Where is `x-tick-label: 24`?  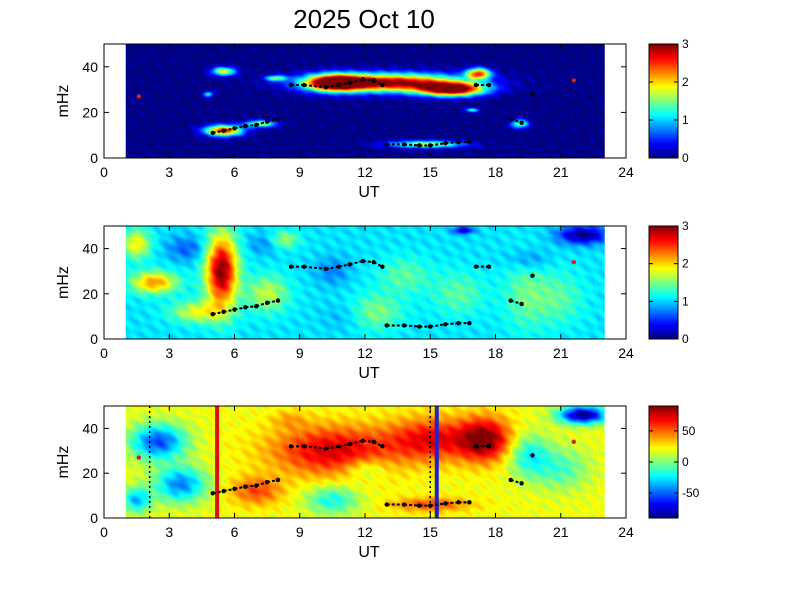
x-tick-label: 24 is located at coordinates (626, 172).